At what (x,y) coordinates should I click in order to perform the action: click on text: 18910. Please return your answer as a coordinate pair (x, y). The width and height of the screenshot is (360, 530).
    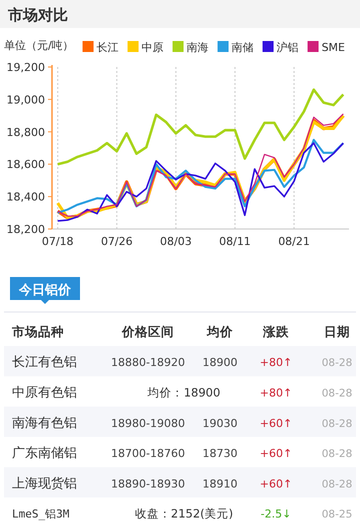
    Looking at the image, I should click on (220, 483).